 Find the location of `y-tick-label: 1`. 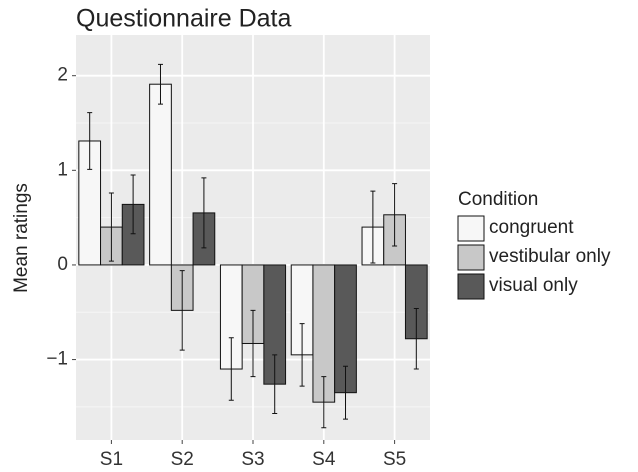

y-tick-label: 1 is located at coordinates (62, 169).